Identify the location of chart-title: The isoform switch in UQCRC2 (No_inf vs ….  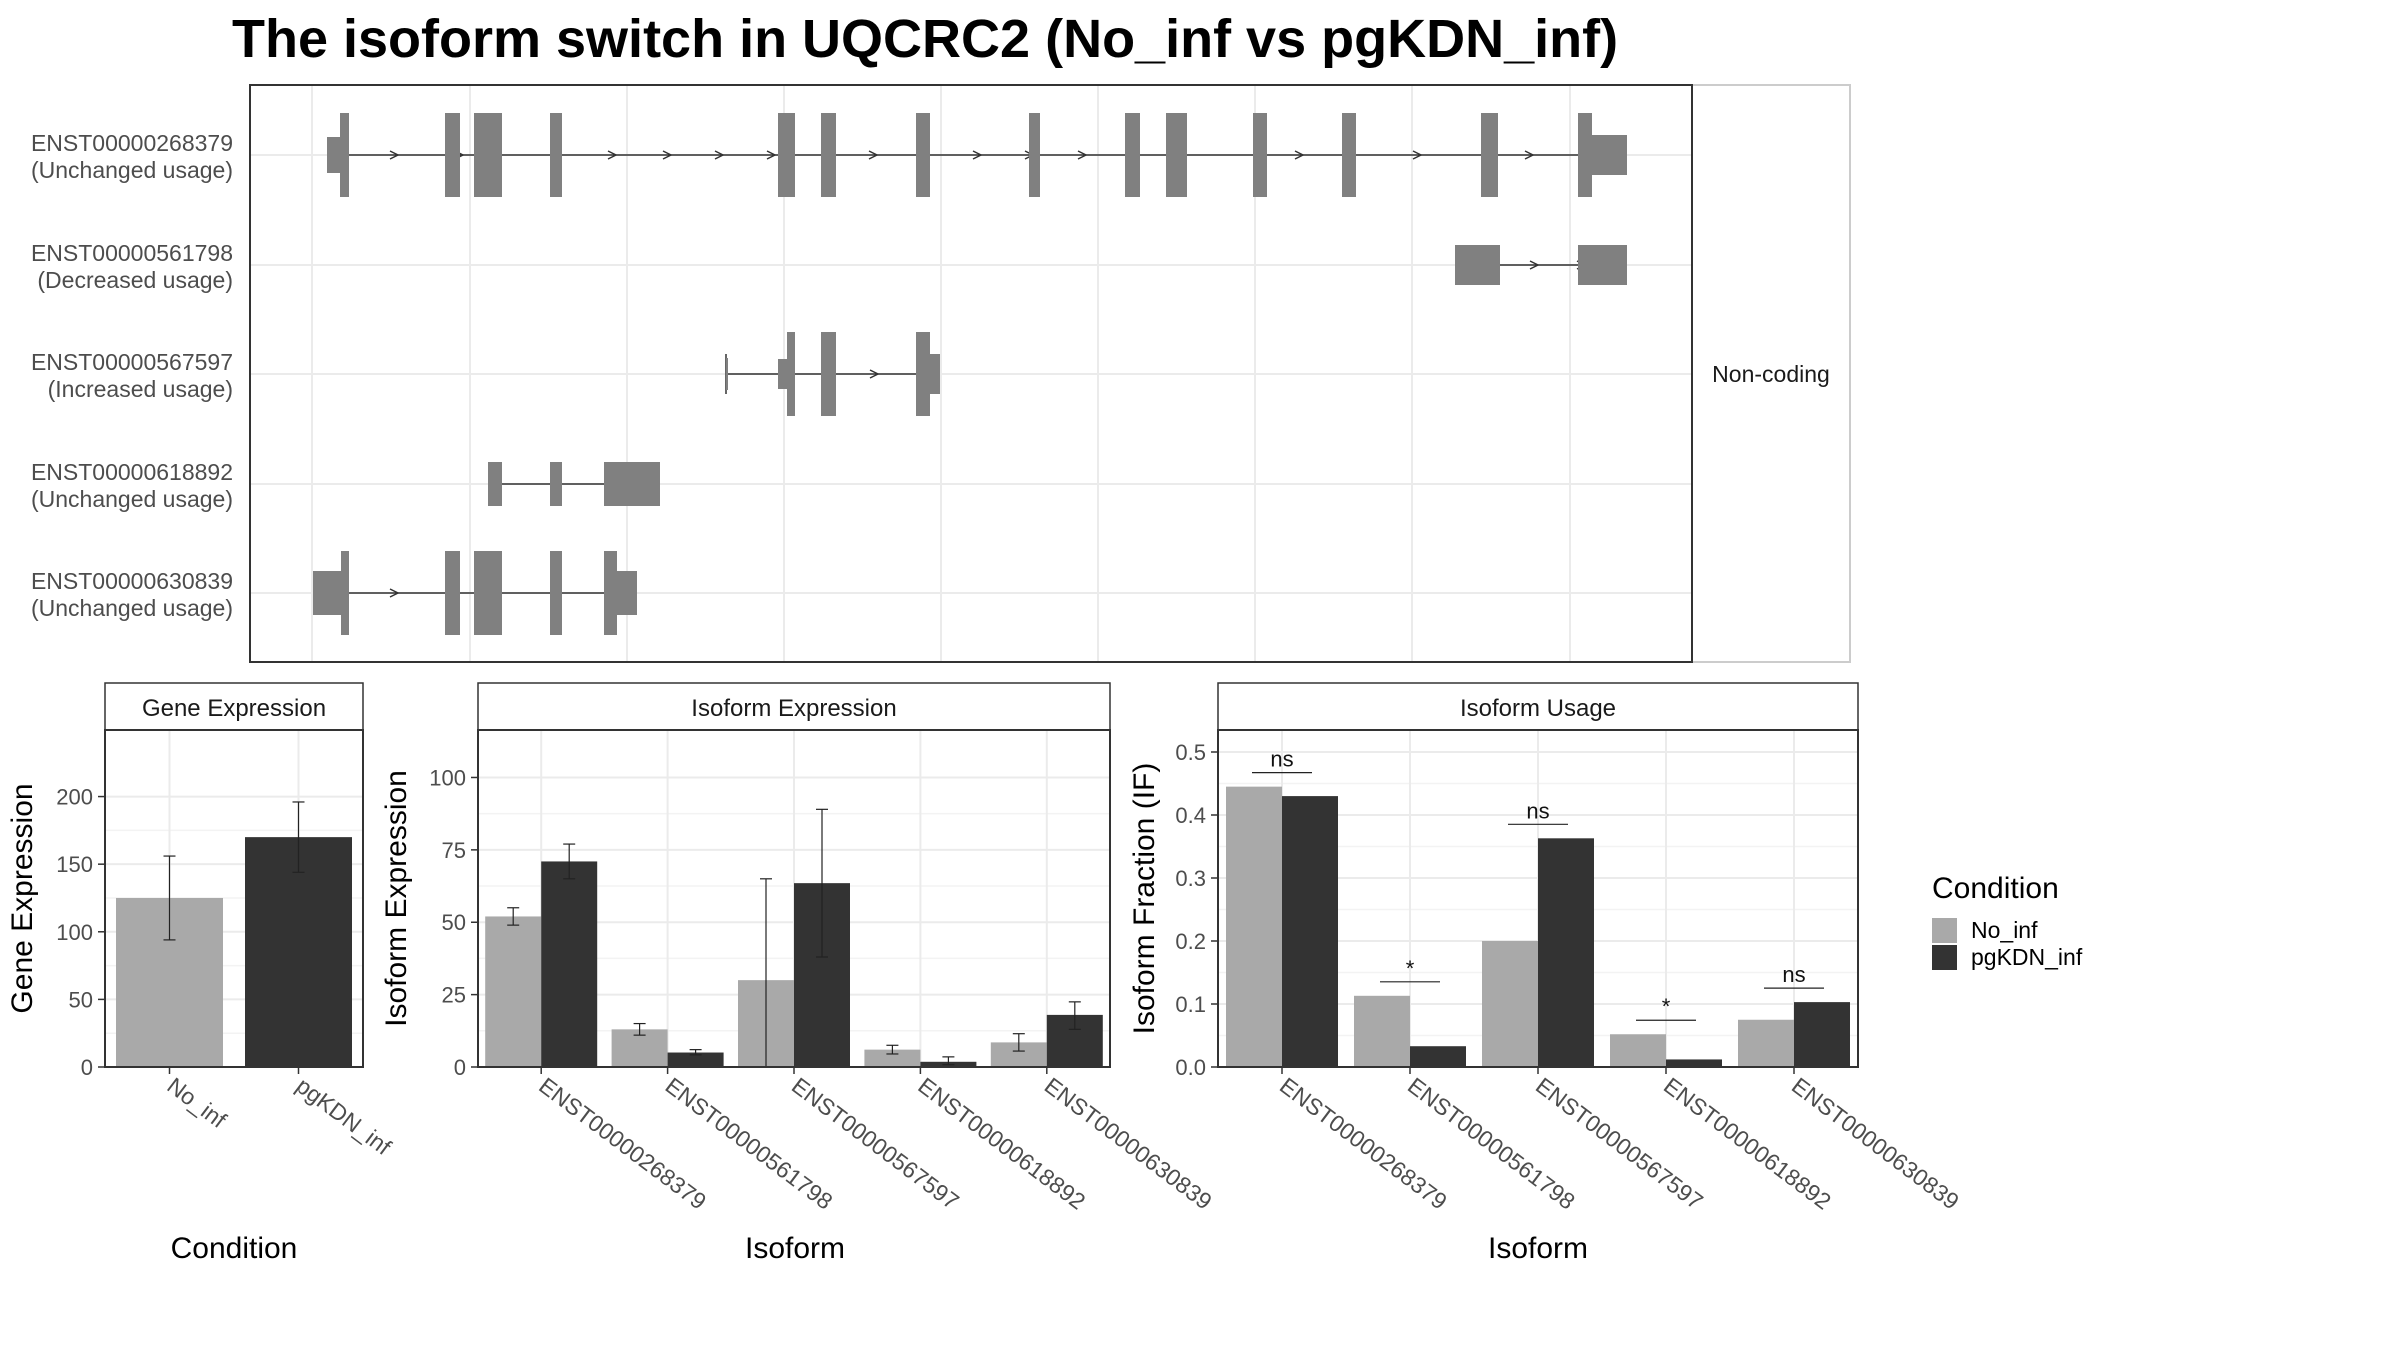
(925, 39).